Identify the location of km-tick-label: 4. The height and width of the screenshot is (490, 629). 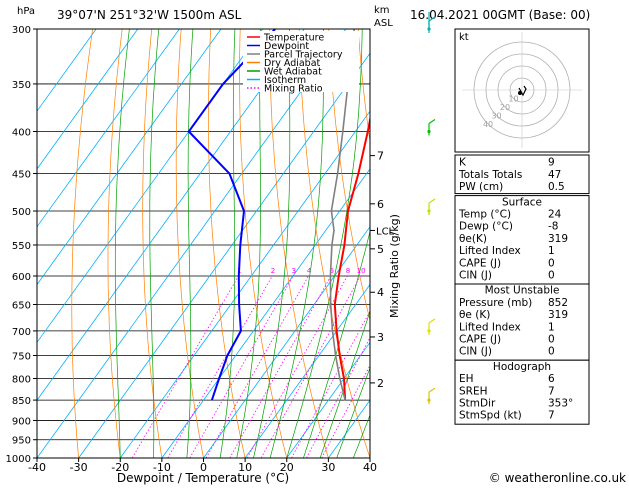
(380, 292).